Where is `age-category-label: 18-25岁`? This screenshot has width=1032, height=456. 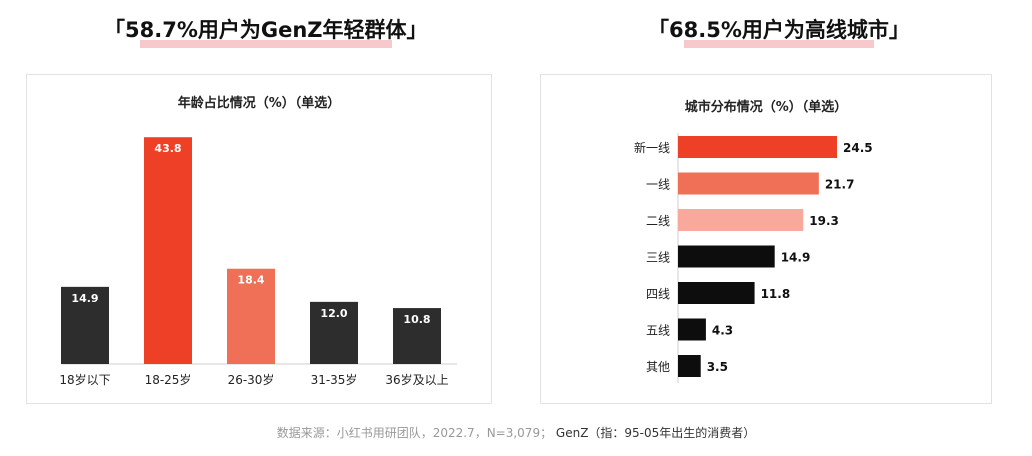 age-category-label: 18-25岁 is located at coordinates (168, 379).